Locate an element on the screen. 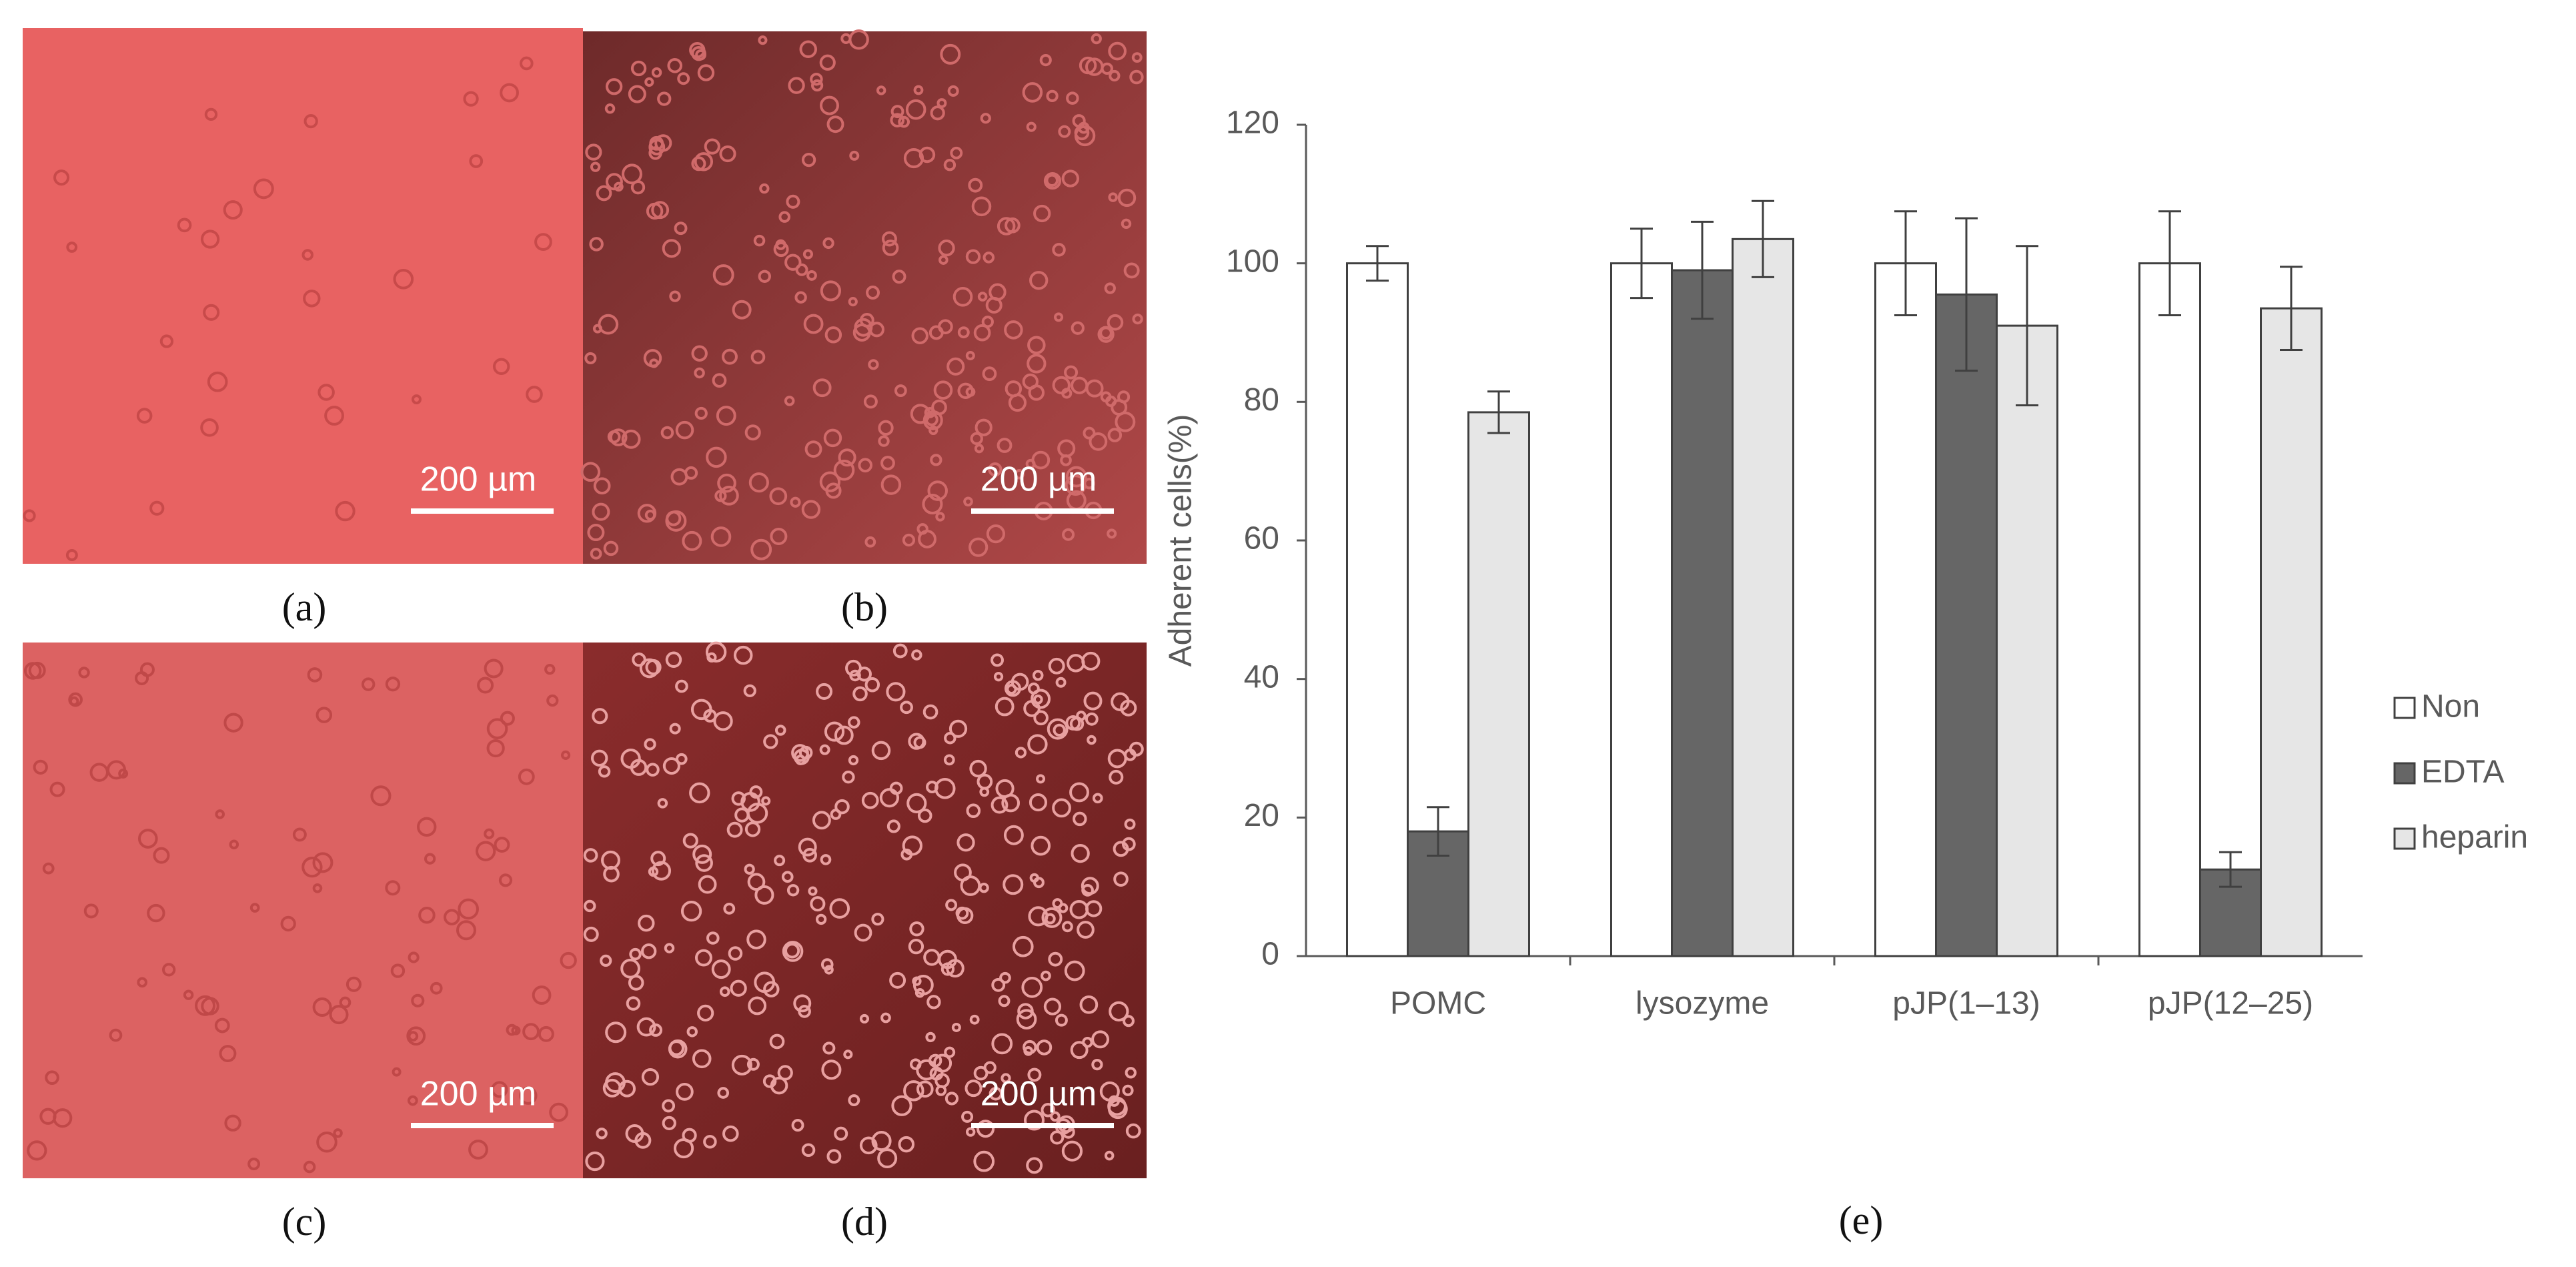 The image size is (2576, 1267). x-tick-label: POMC is located at coordinates (1438, 1003).